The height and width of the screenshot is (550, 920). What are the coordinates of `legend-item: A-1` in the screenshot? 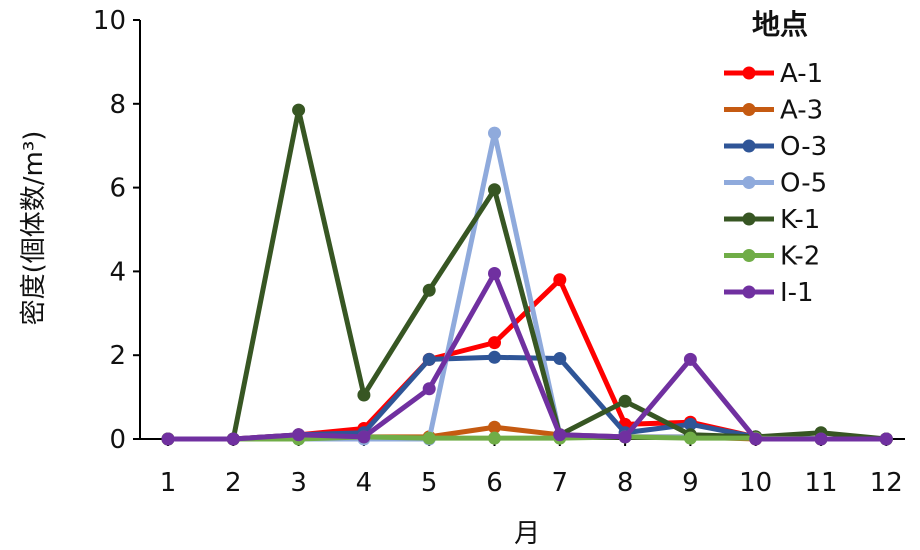 It's located at (773, 74).